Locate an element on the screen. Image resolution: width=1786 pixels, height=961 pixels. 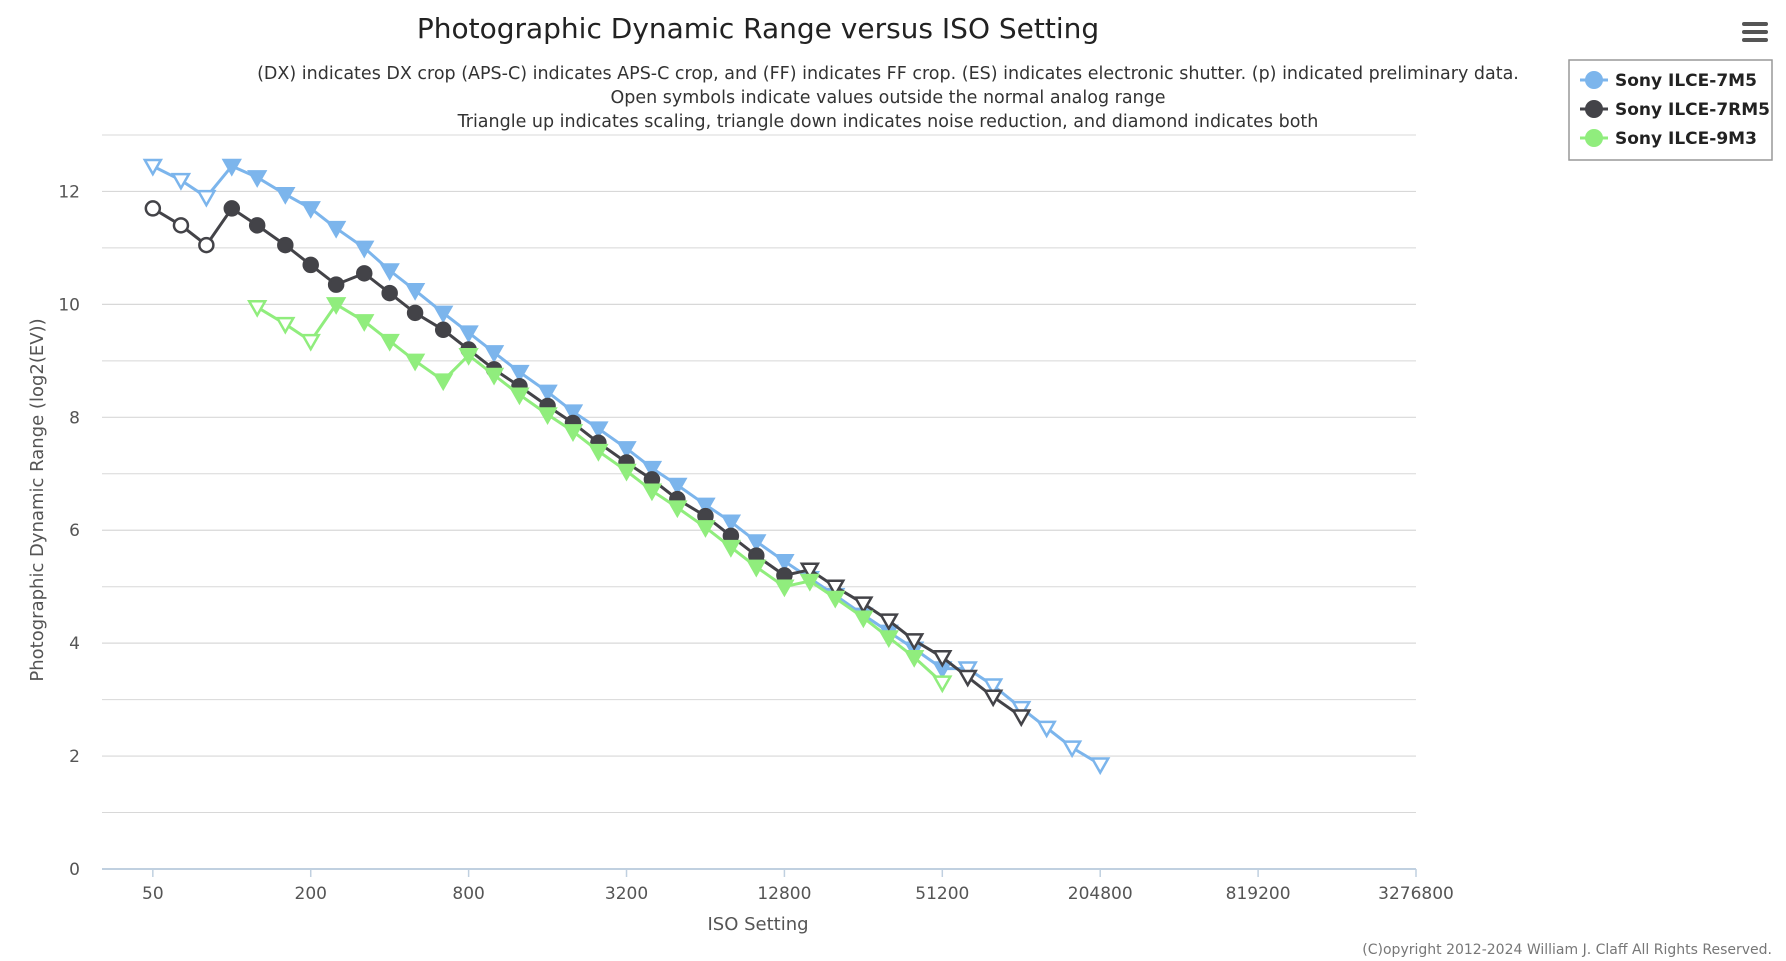
y-tick-label: 2 is located at coordinates (74, 757).